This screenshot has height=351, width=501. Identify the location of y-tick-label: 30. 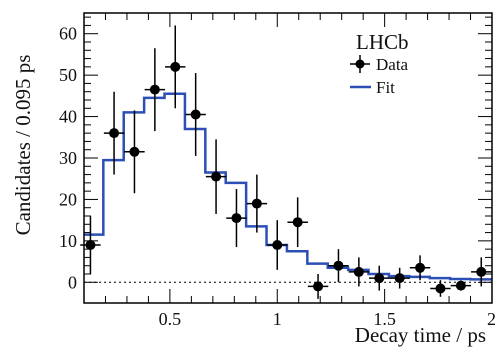
(68, 158).